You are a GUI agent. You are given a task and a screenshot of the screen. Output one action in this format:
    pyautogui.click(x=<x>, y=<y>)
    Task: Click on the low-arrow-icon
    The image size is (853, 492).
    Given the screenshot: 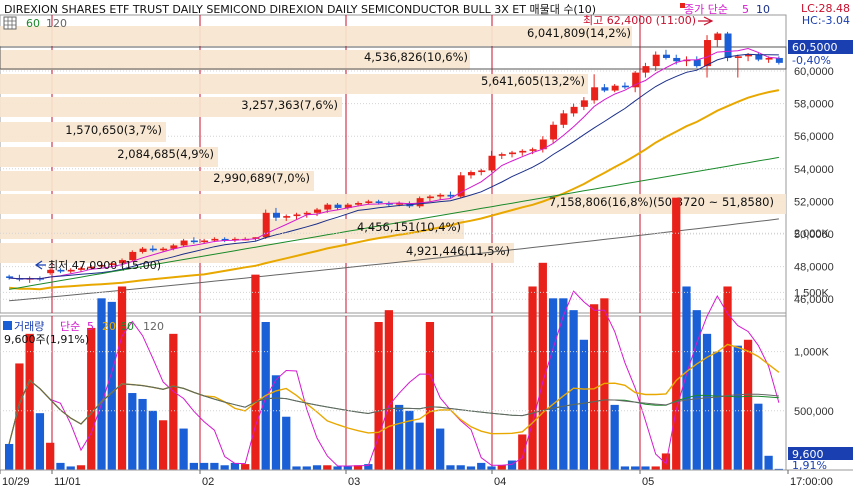 What is the action you would take?
    pyautogui.click(x=40, y=265)
    